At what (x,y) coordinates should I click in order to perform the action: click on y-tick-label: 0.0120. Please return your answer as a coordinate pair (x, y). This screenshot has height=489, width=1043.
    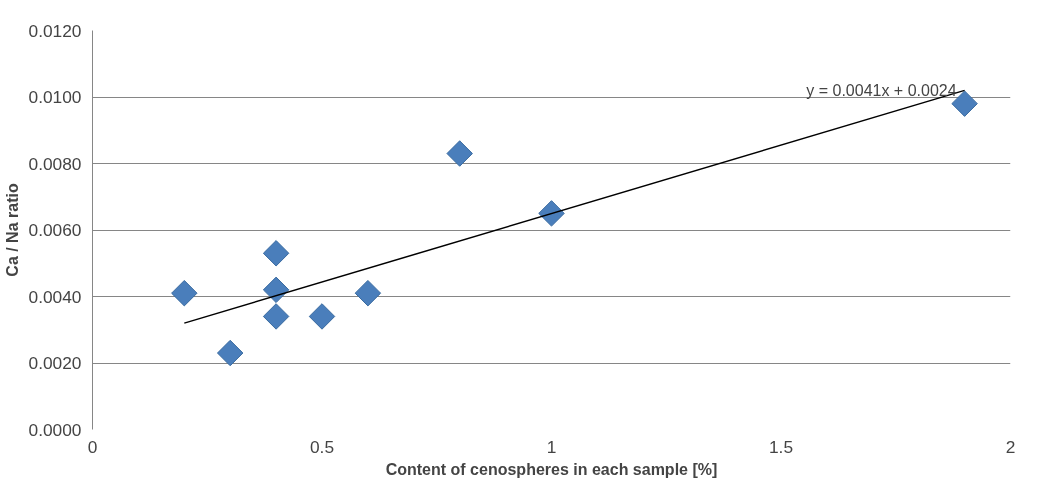
    Looking at the image, I should click on (55, 30).